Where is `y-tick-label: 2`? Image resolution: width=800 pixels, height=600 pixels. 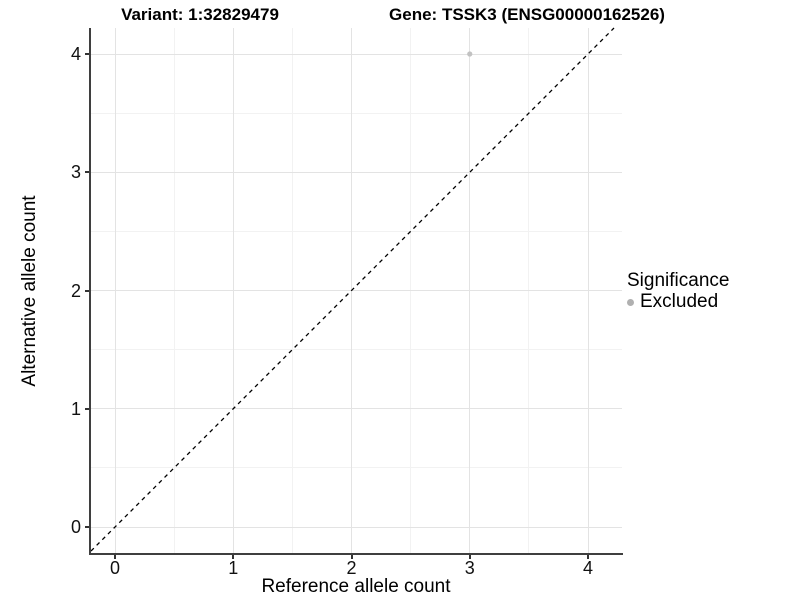 y-tick-label: 2 is located at coordinates (75, 290).